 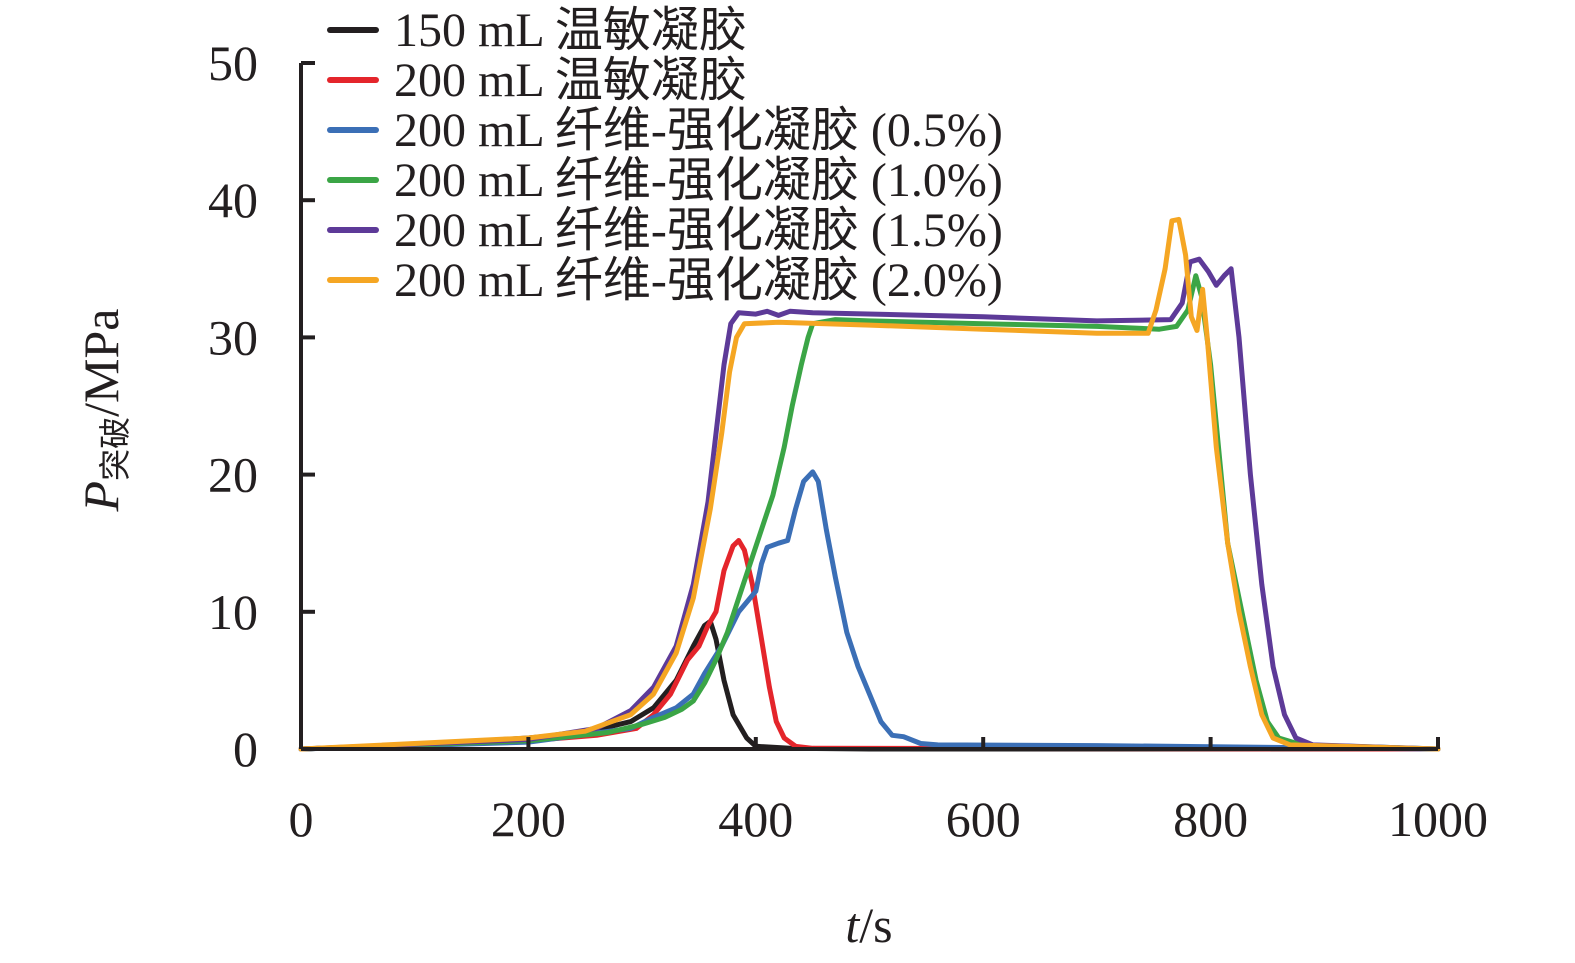 I want to click on legend-label-0: 150 mL 温敏凝胶, so click(x=570, y=30).